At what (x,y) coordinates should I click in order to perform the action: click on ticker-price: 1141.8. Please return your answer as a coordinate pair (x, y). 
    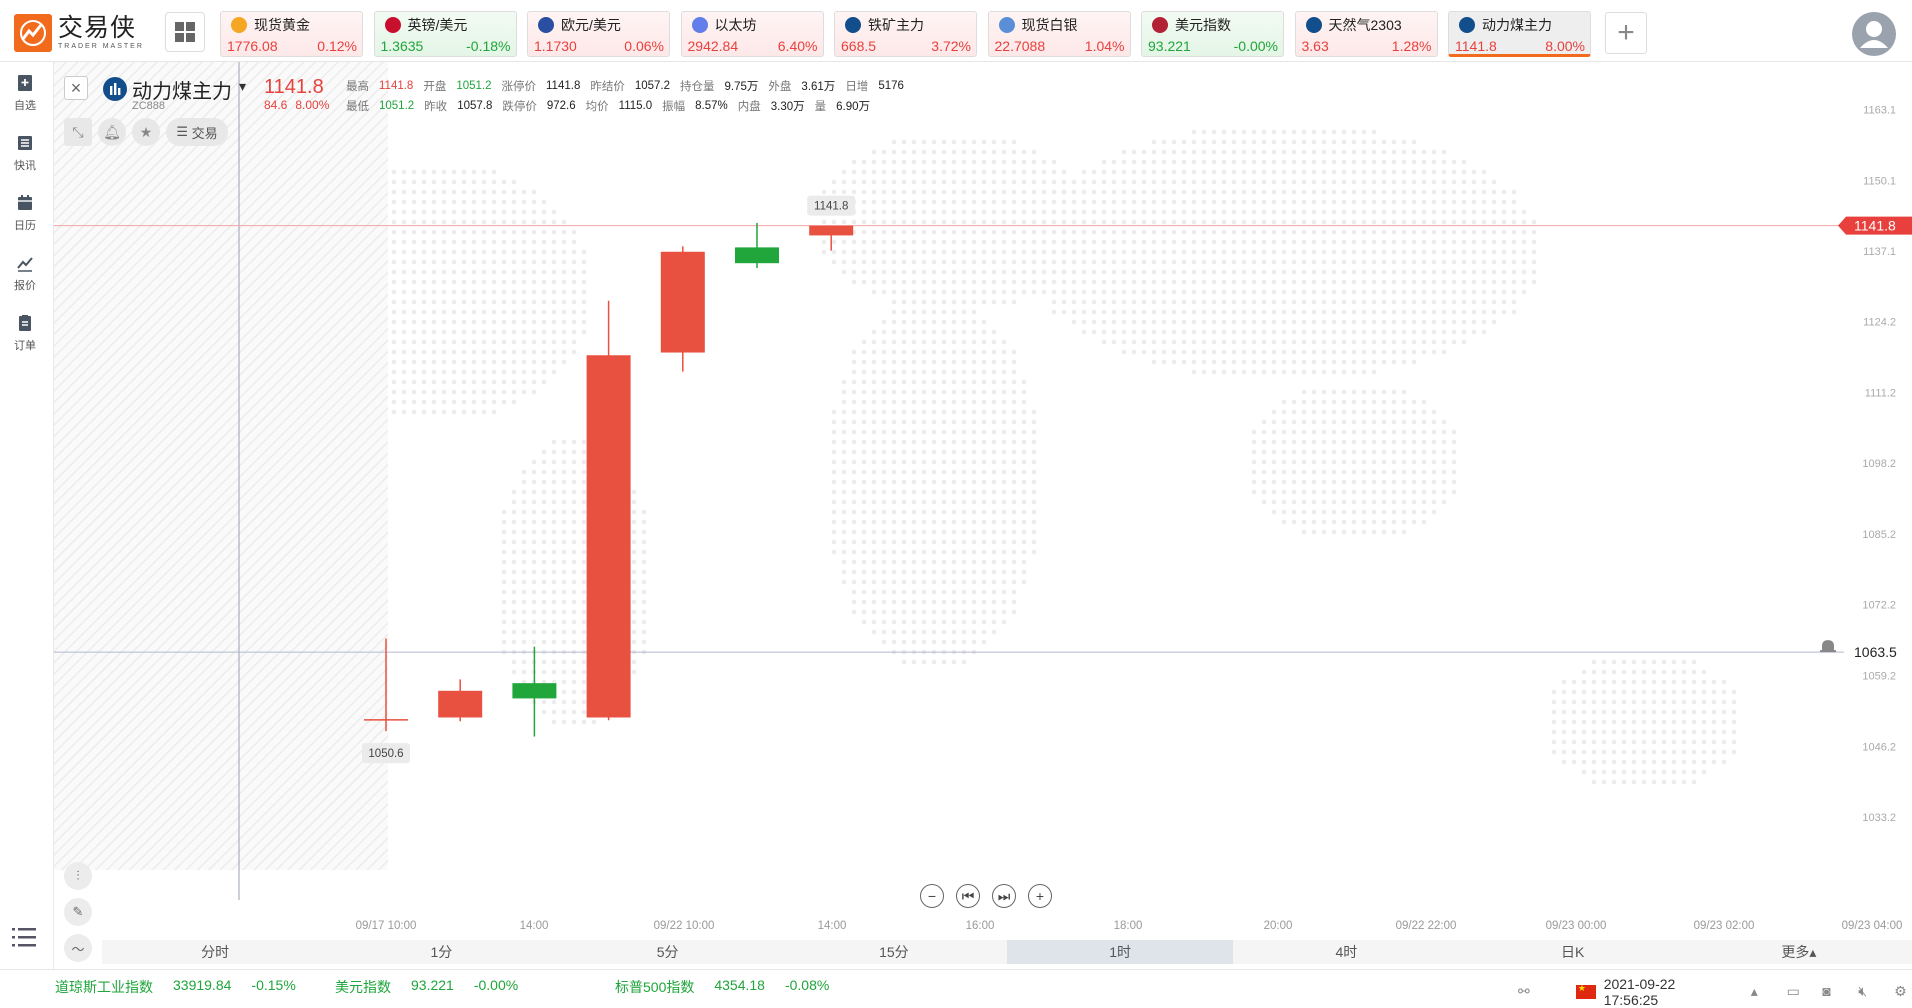
    Looking at the image, I should click on (1476, 46).